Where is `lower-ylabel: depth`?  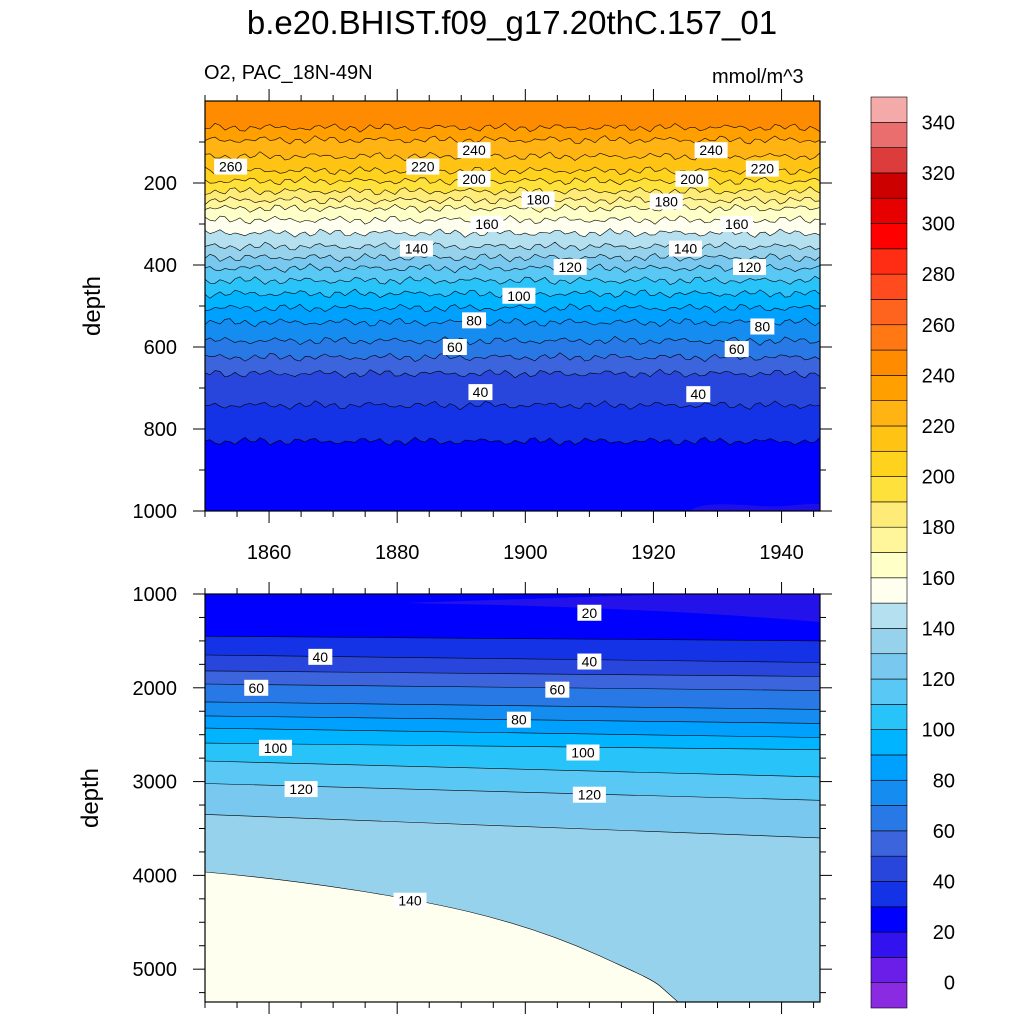 lower-ylabel: depth is located at coordinates (90, 798).